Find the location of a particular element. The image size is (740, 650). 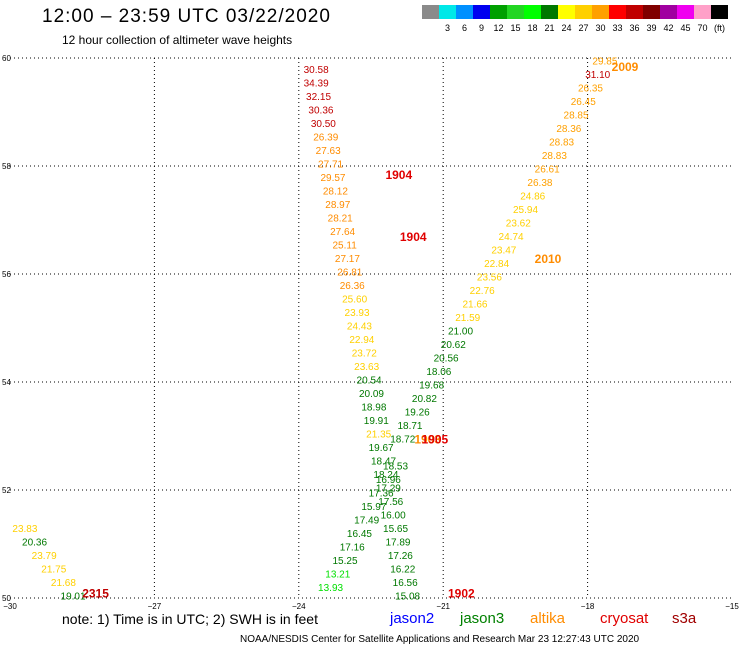

wave-height-value: 17.89 is located at coordinates (397, 542).